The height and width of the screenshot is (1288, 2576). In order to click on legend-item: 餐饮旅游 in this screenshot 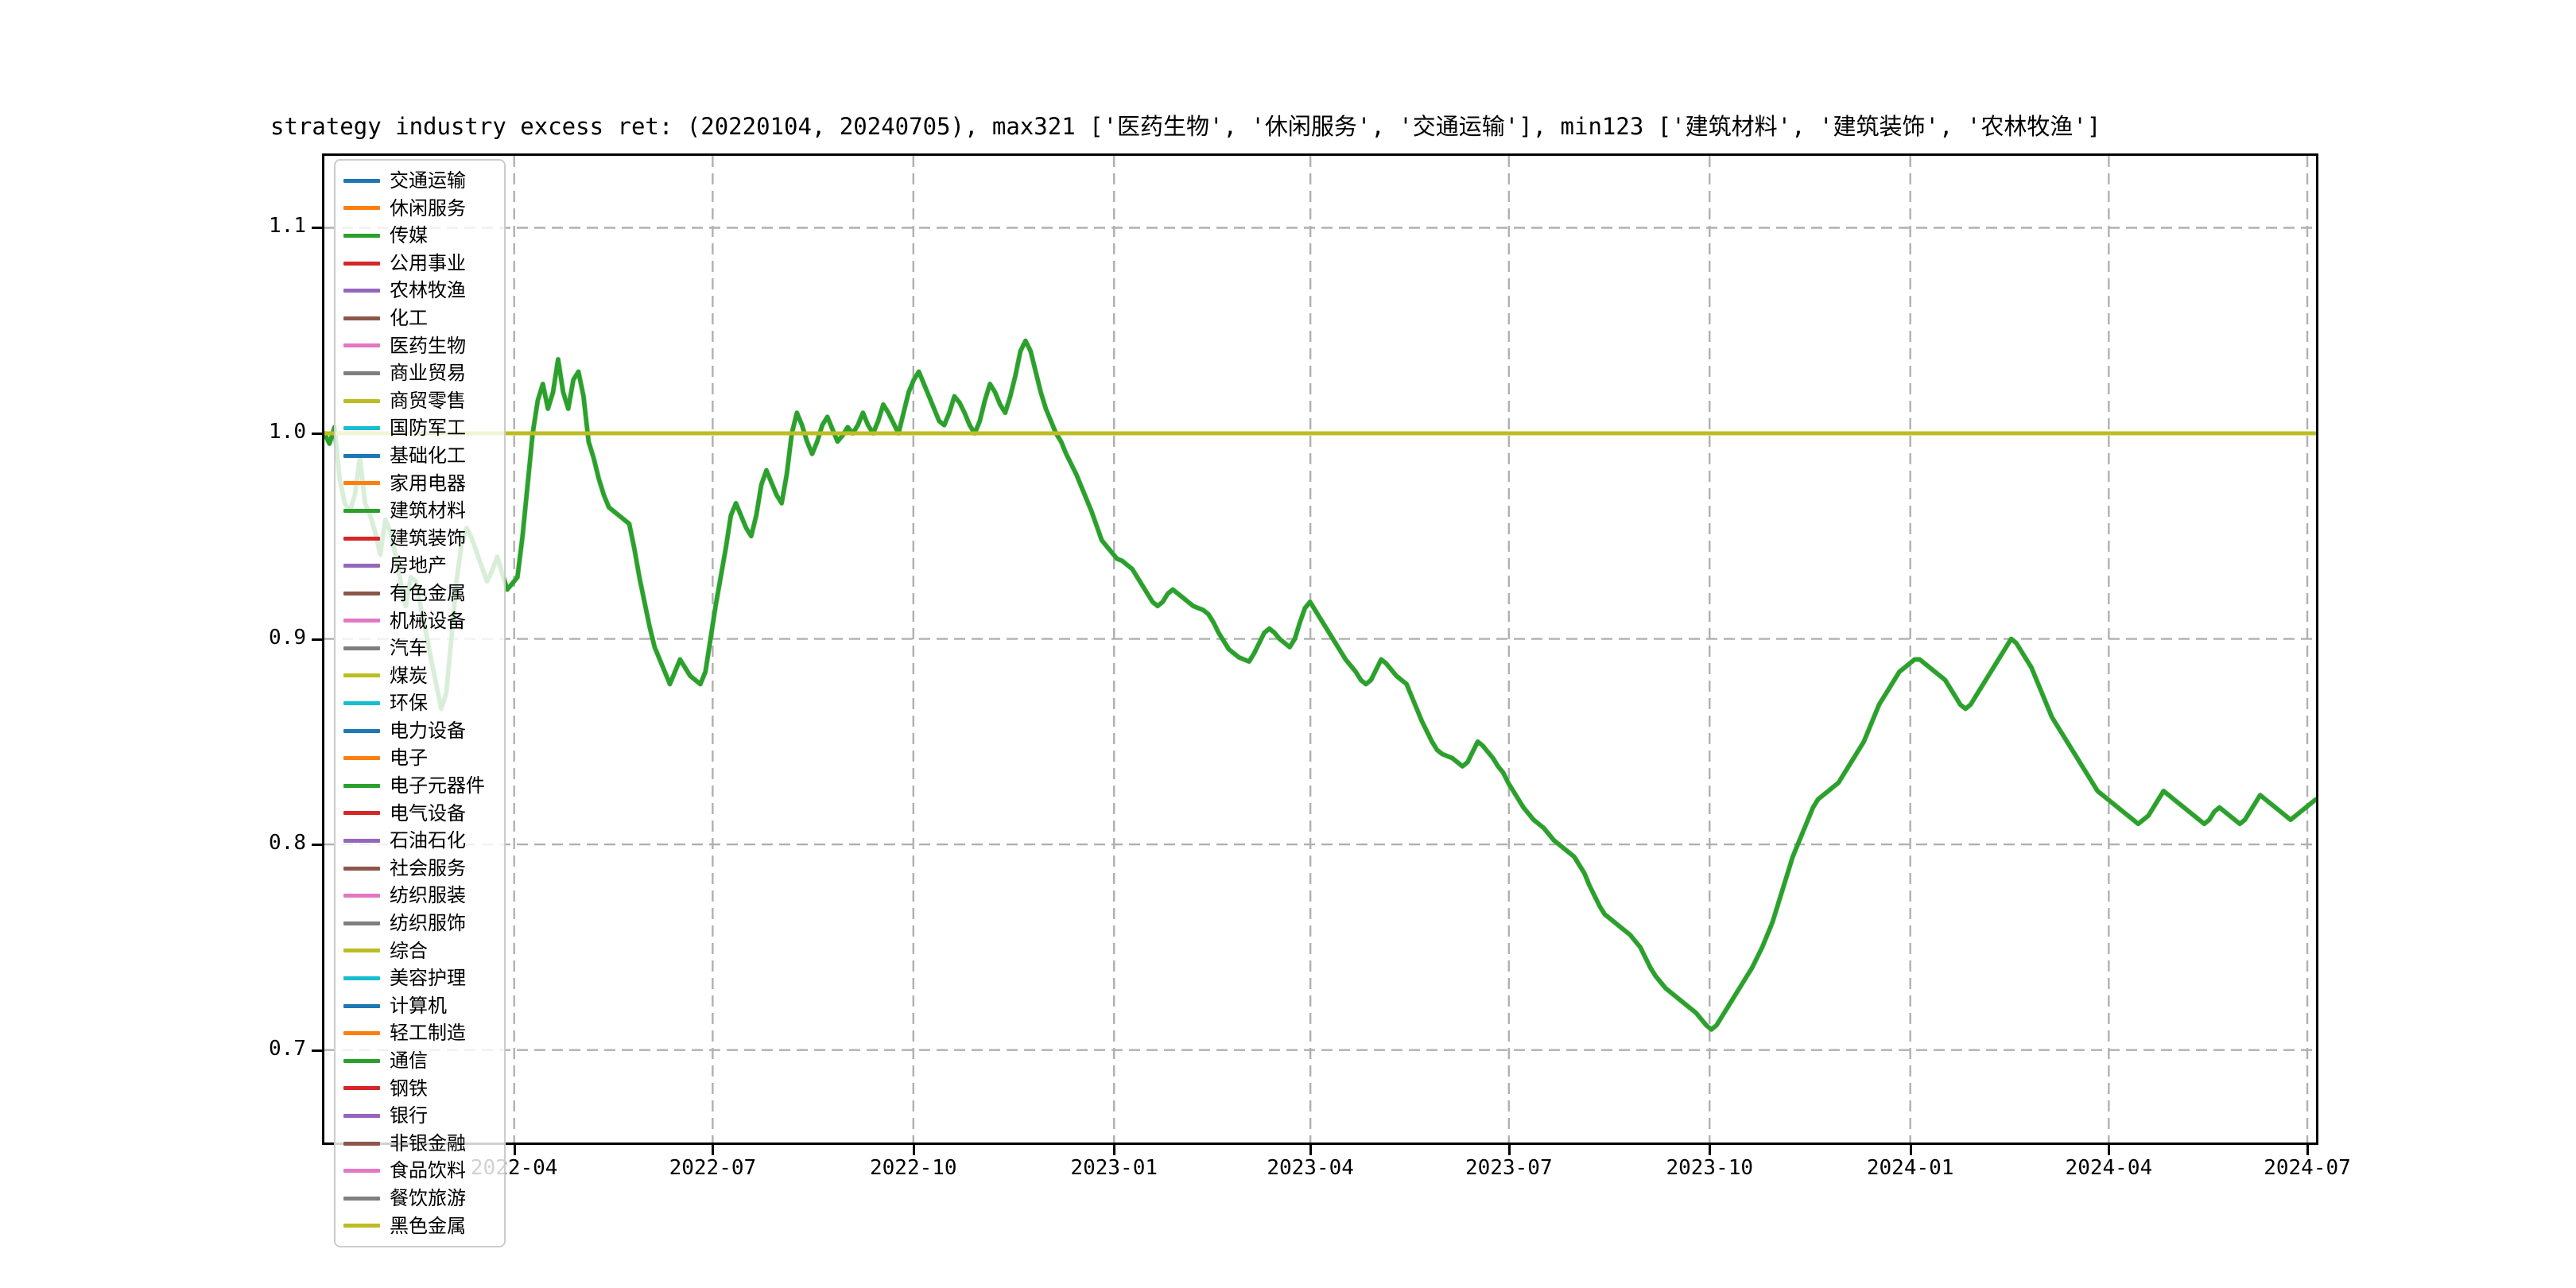, I will do `click(420, 1199)`.